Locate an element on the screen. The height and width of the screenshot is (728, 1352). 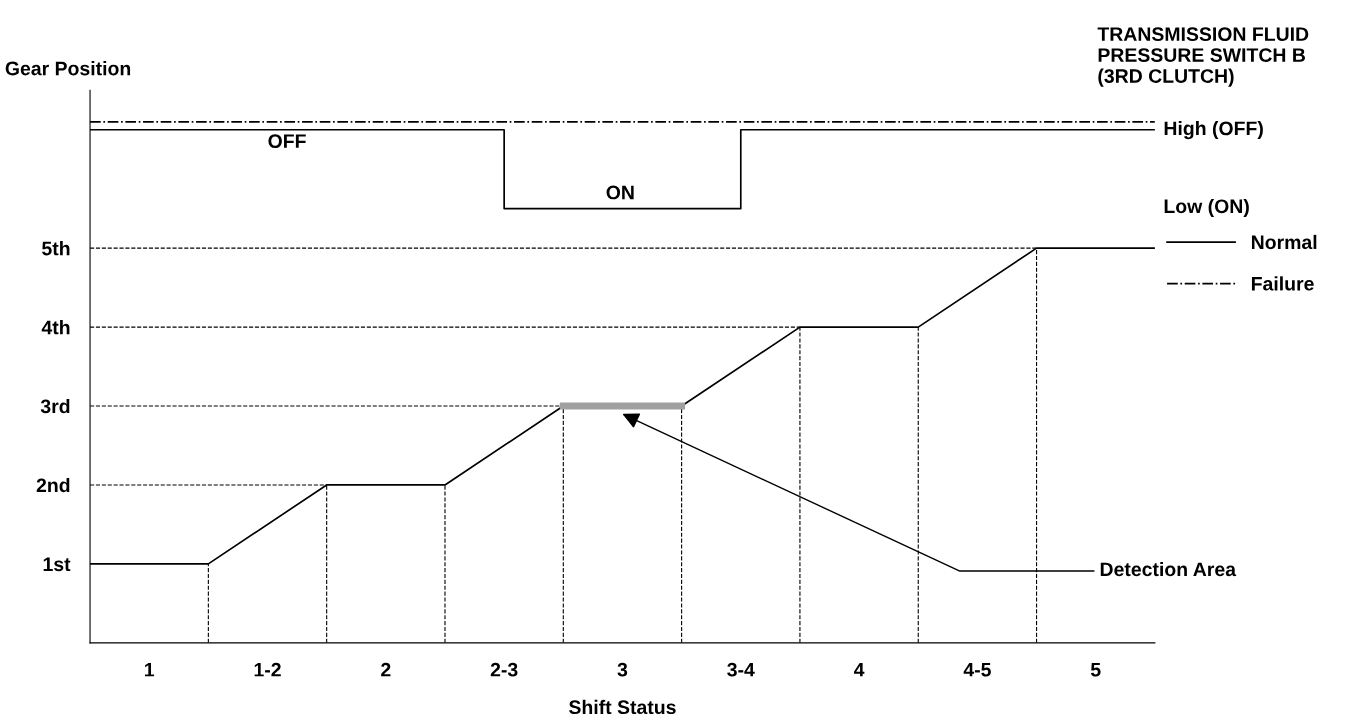
annotation: OFF is located at coordinates (287, 141).